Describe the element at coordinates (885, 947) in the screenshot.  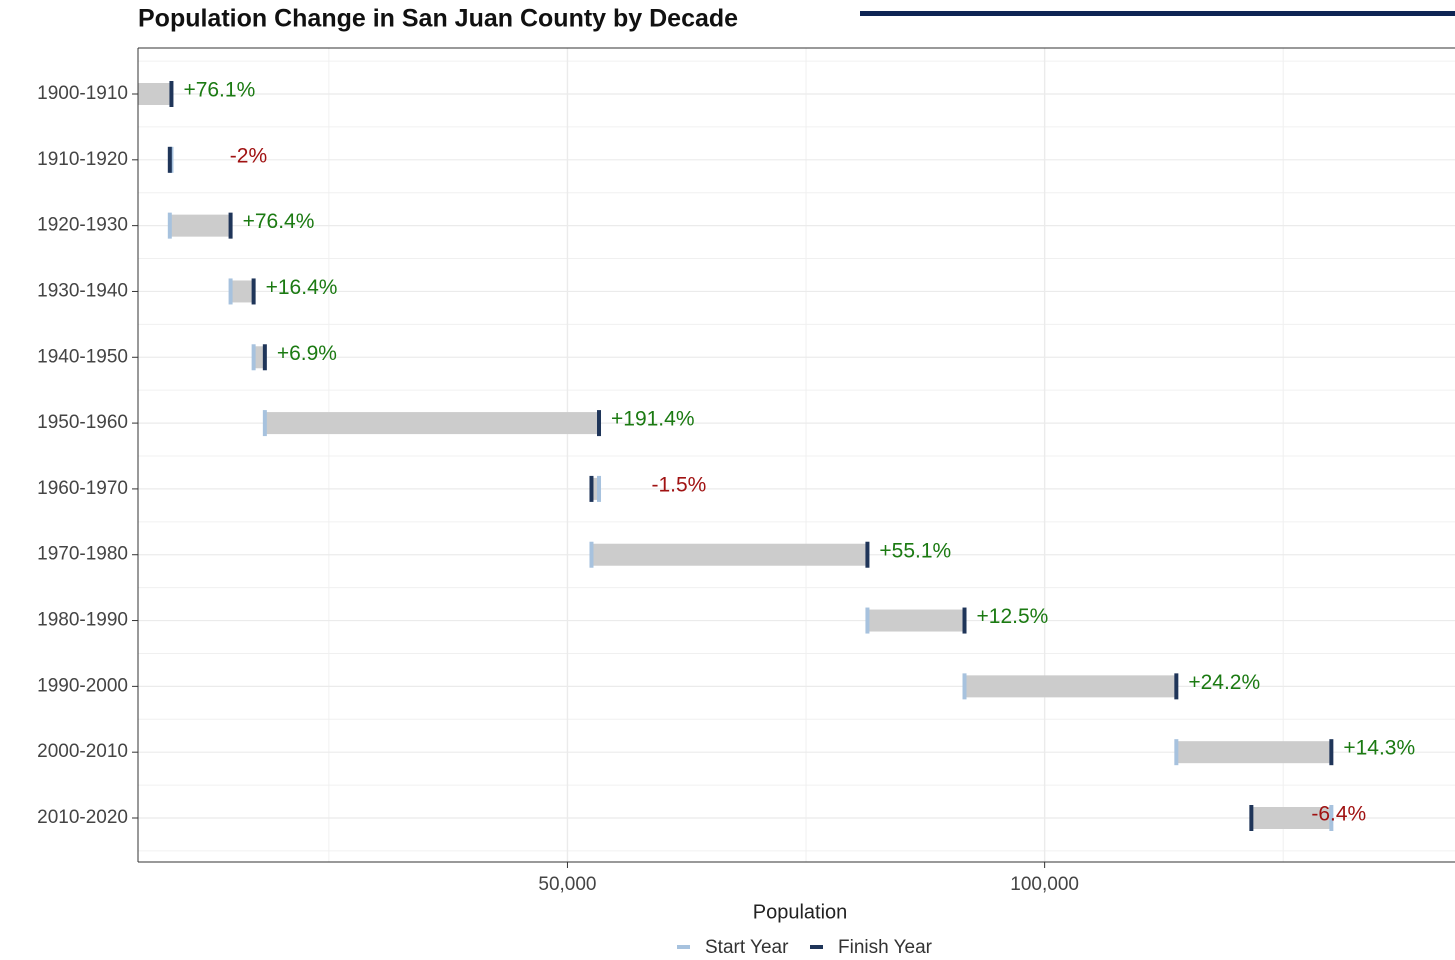
I see `legend-label: Finish Year` at that location.